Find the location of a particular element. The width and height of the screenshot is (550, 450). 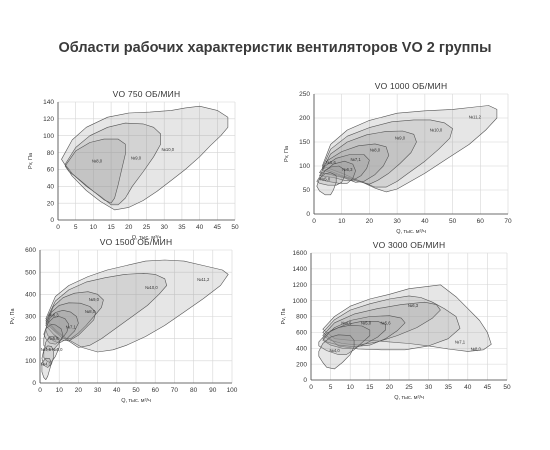

region-label: №5,6 is located at coordinates (330, 162).